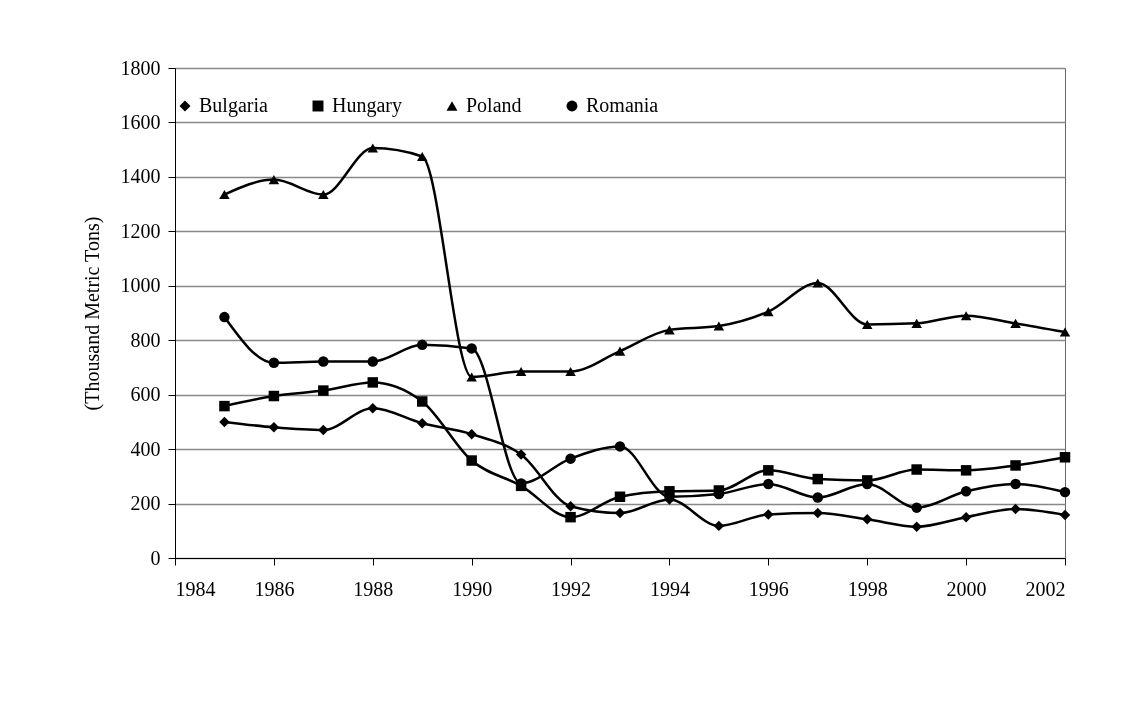 The width and height of the screenshot is (1138, 721). What do you see at coordinates (140, 67) in the screenshot?
I see `y-tick-label: 1800` at bounding box center [140, 67].